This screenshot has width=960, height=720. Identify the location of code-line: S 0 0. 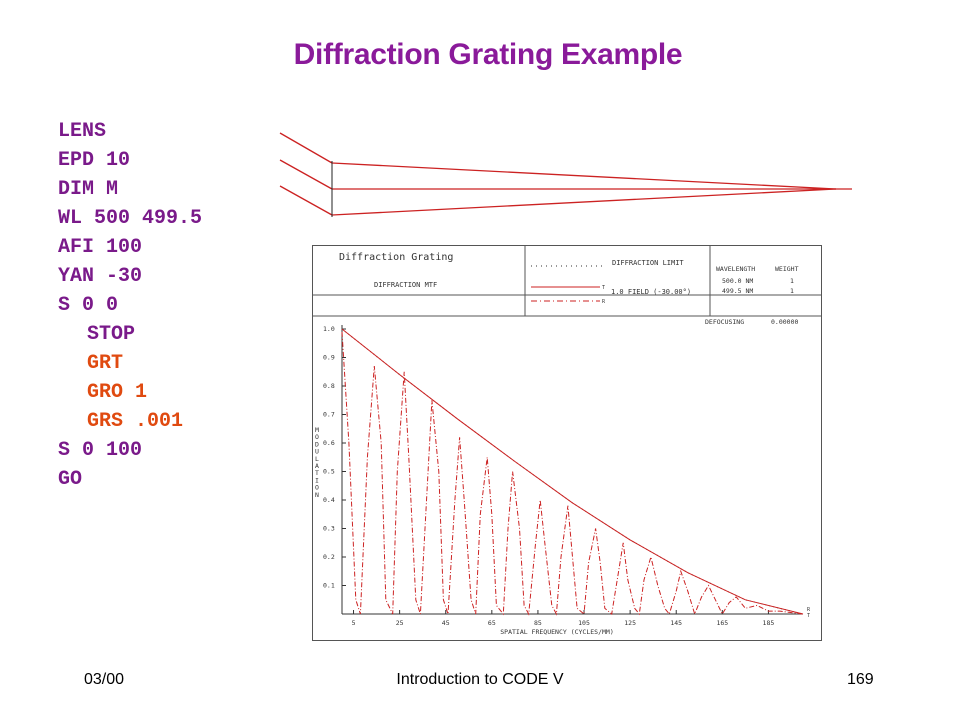
(88, 305).